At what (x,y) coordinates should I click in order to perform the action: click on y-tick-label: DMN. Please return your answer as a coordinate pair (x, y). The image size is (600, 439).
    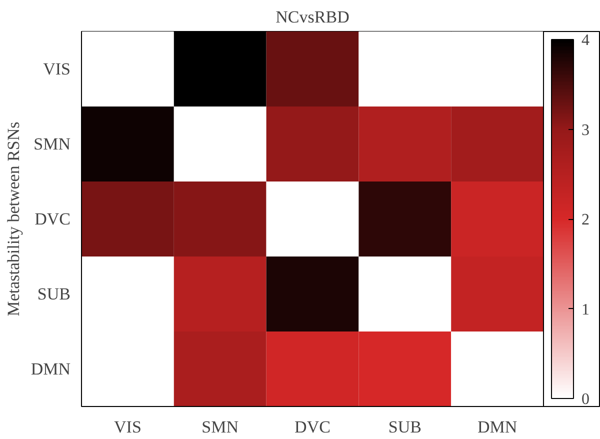
    Looking at the image, I should click on (50, 369).